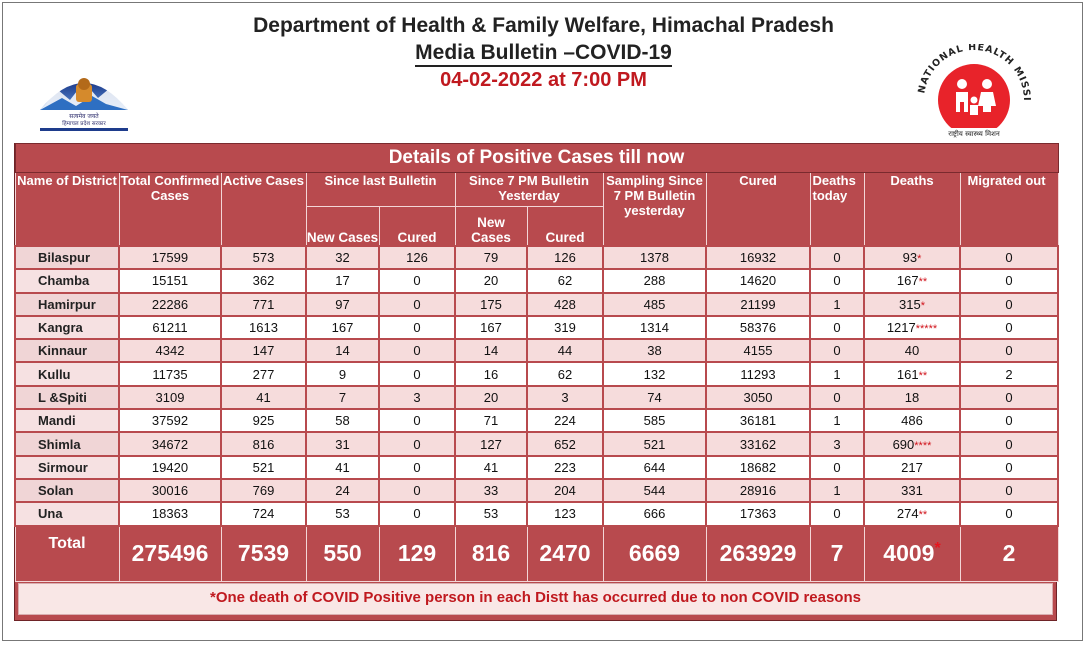 This screenshot has width=1087, height=645. What do you see at coordinates (170, 257) in the screenshot?
I see `cell-total: 17599` at bounding box center [170, 257].